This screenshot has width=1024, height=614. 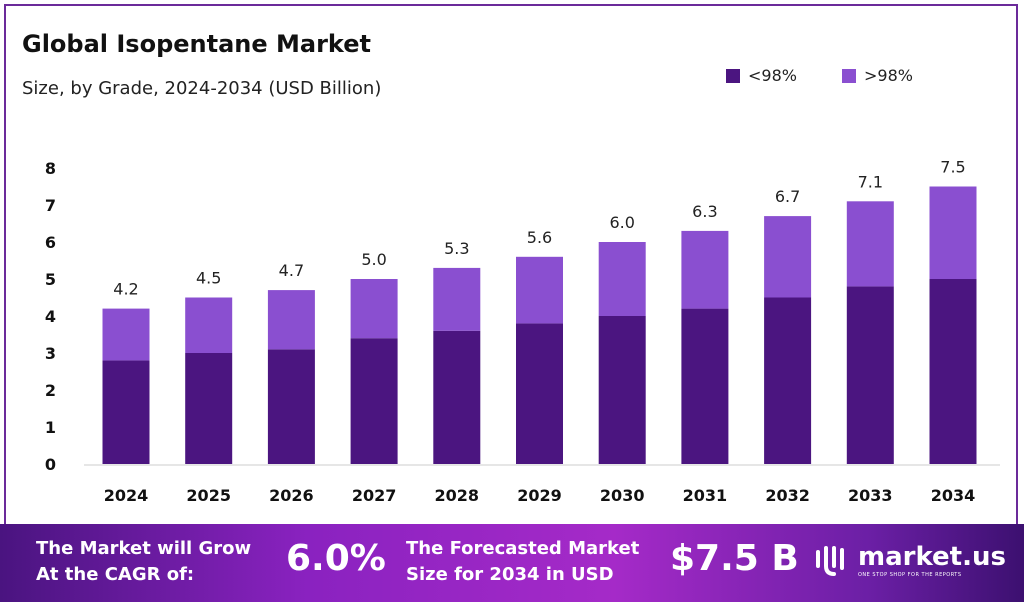 What do you see at coordinates (953, 495) in the screenshot?
I see `x-tick-label: 2034` at bounding box center [953, 495].